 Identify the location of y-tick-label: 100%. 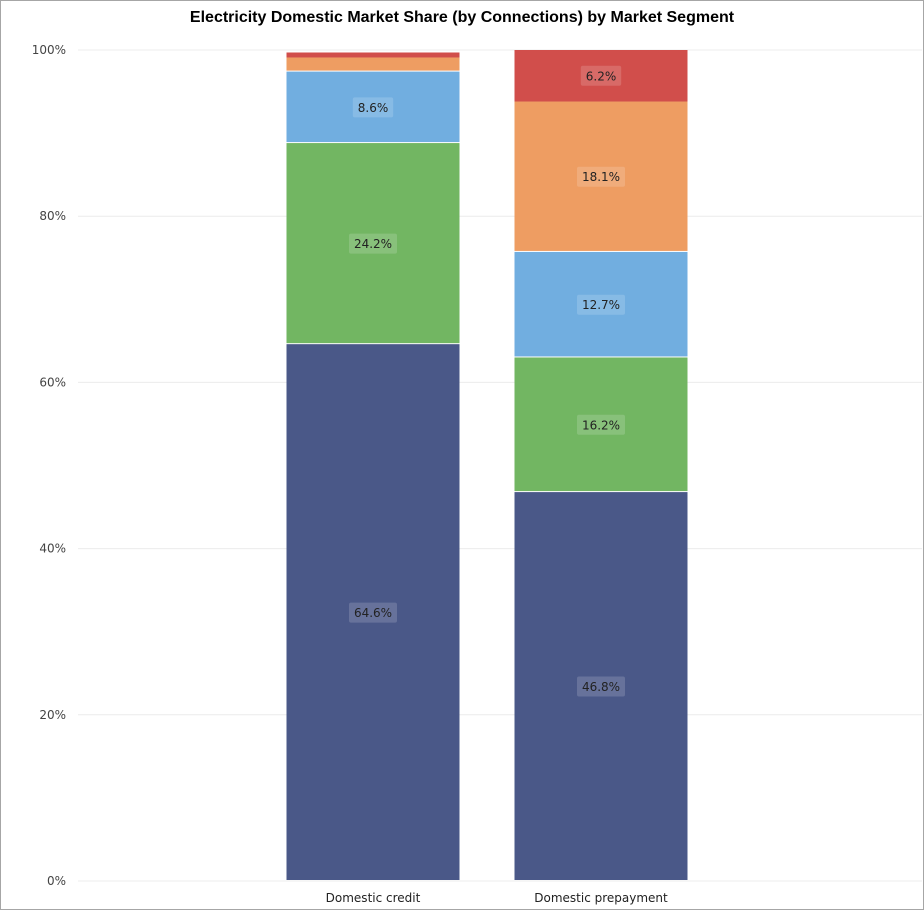
(49, 50).